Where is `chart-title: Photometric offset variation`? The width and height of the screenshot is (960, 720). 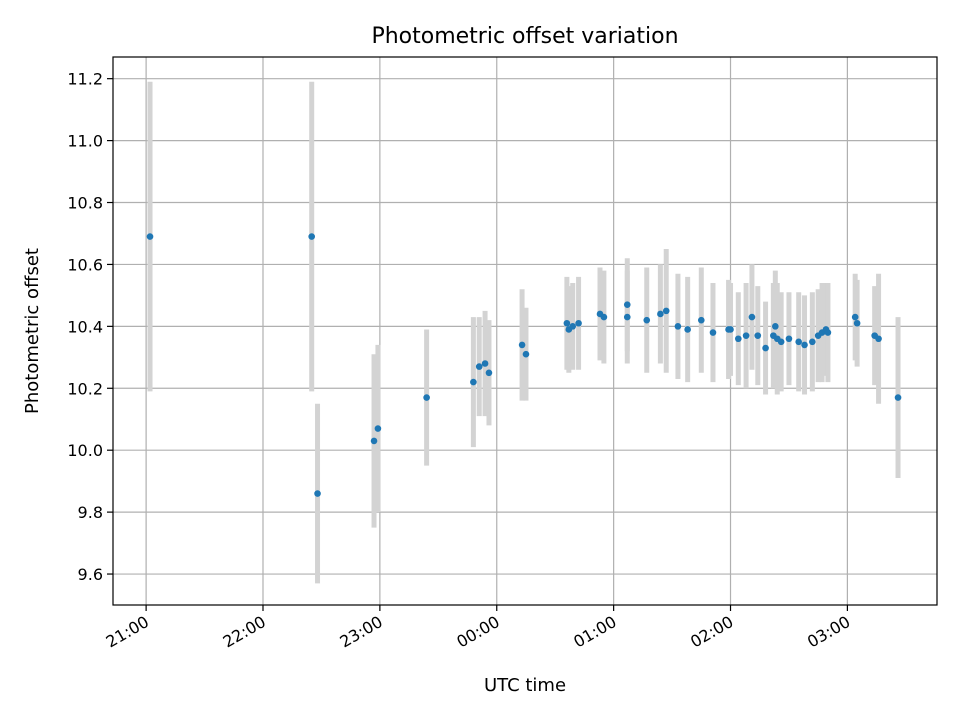 chart-title: Photometric offset variation is located at coordinates (524, 36).